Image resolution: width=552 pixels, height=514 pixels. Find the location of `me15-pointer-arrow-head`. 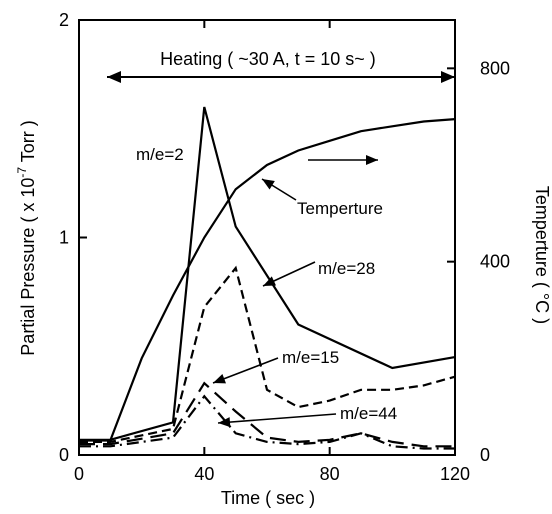

me15-pointer-arrow-head is located at coordinates (219, 379).